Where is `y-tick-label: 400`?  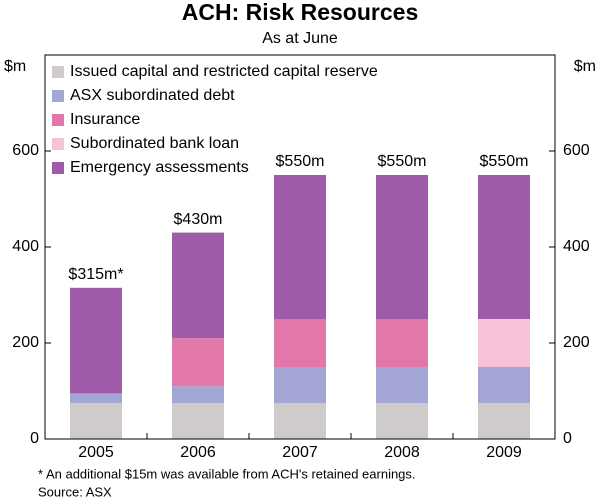 y-tick-label: 400 is located at coordinates (25, 246).